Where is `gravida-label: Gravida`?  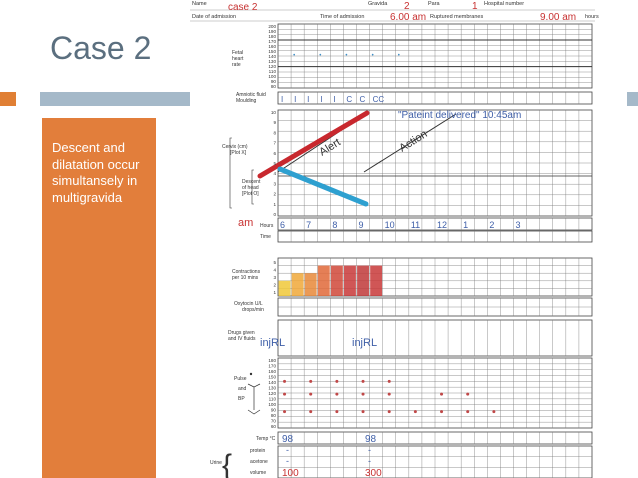
gravida-label: Gravida is located at coordinates (378, 4).